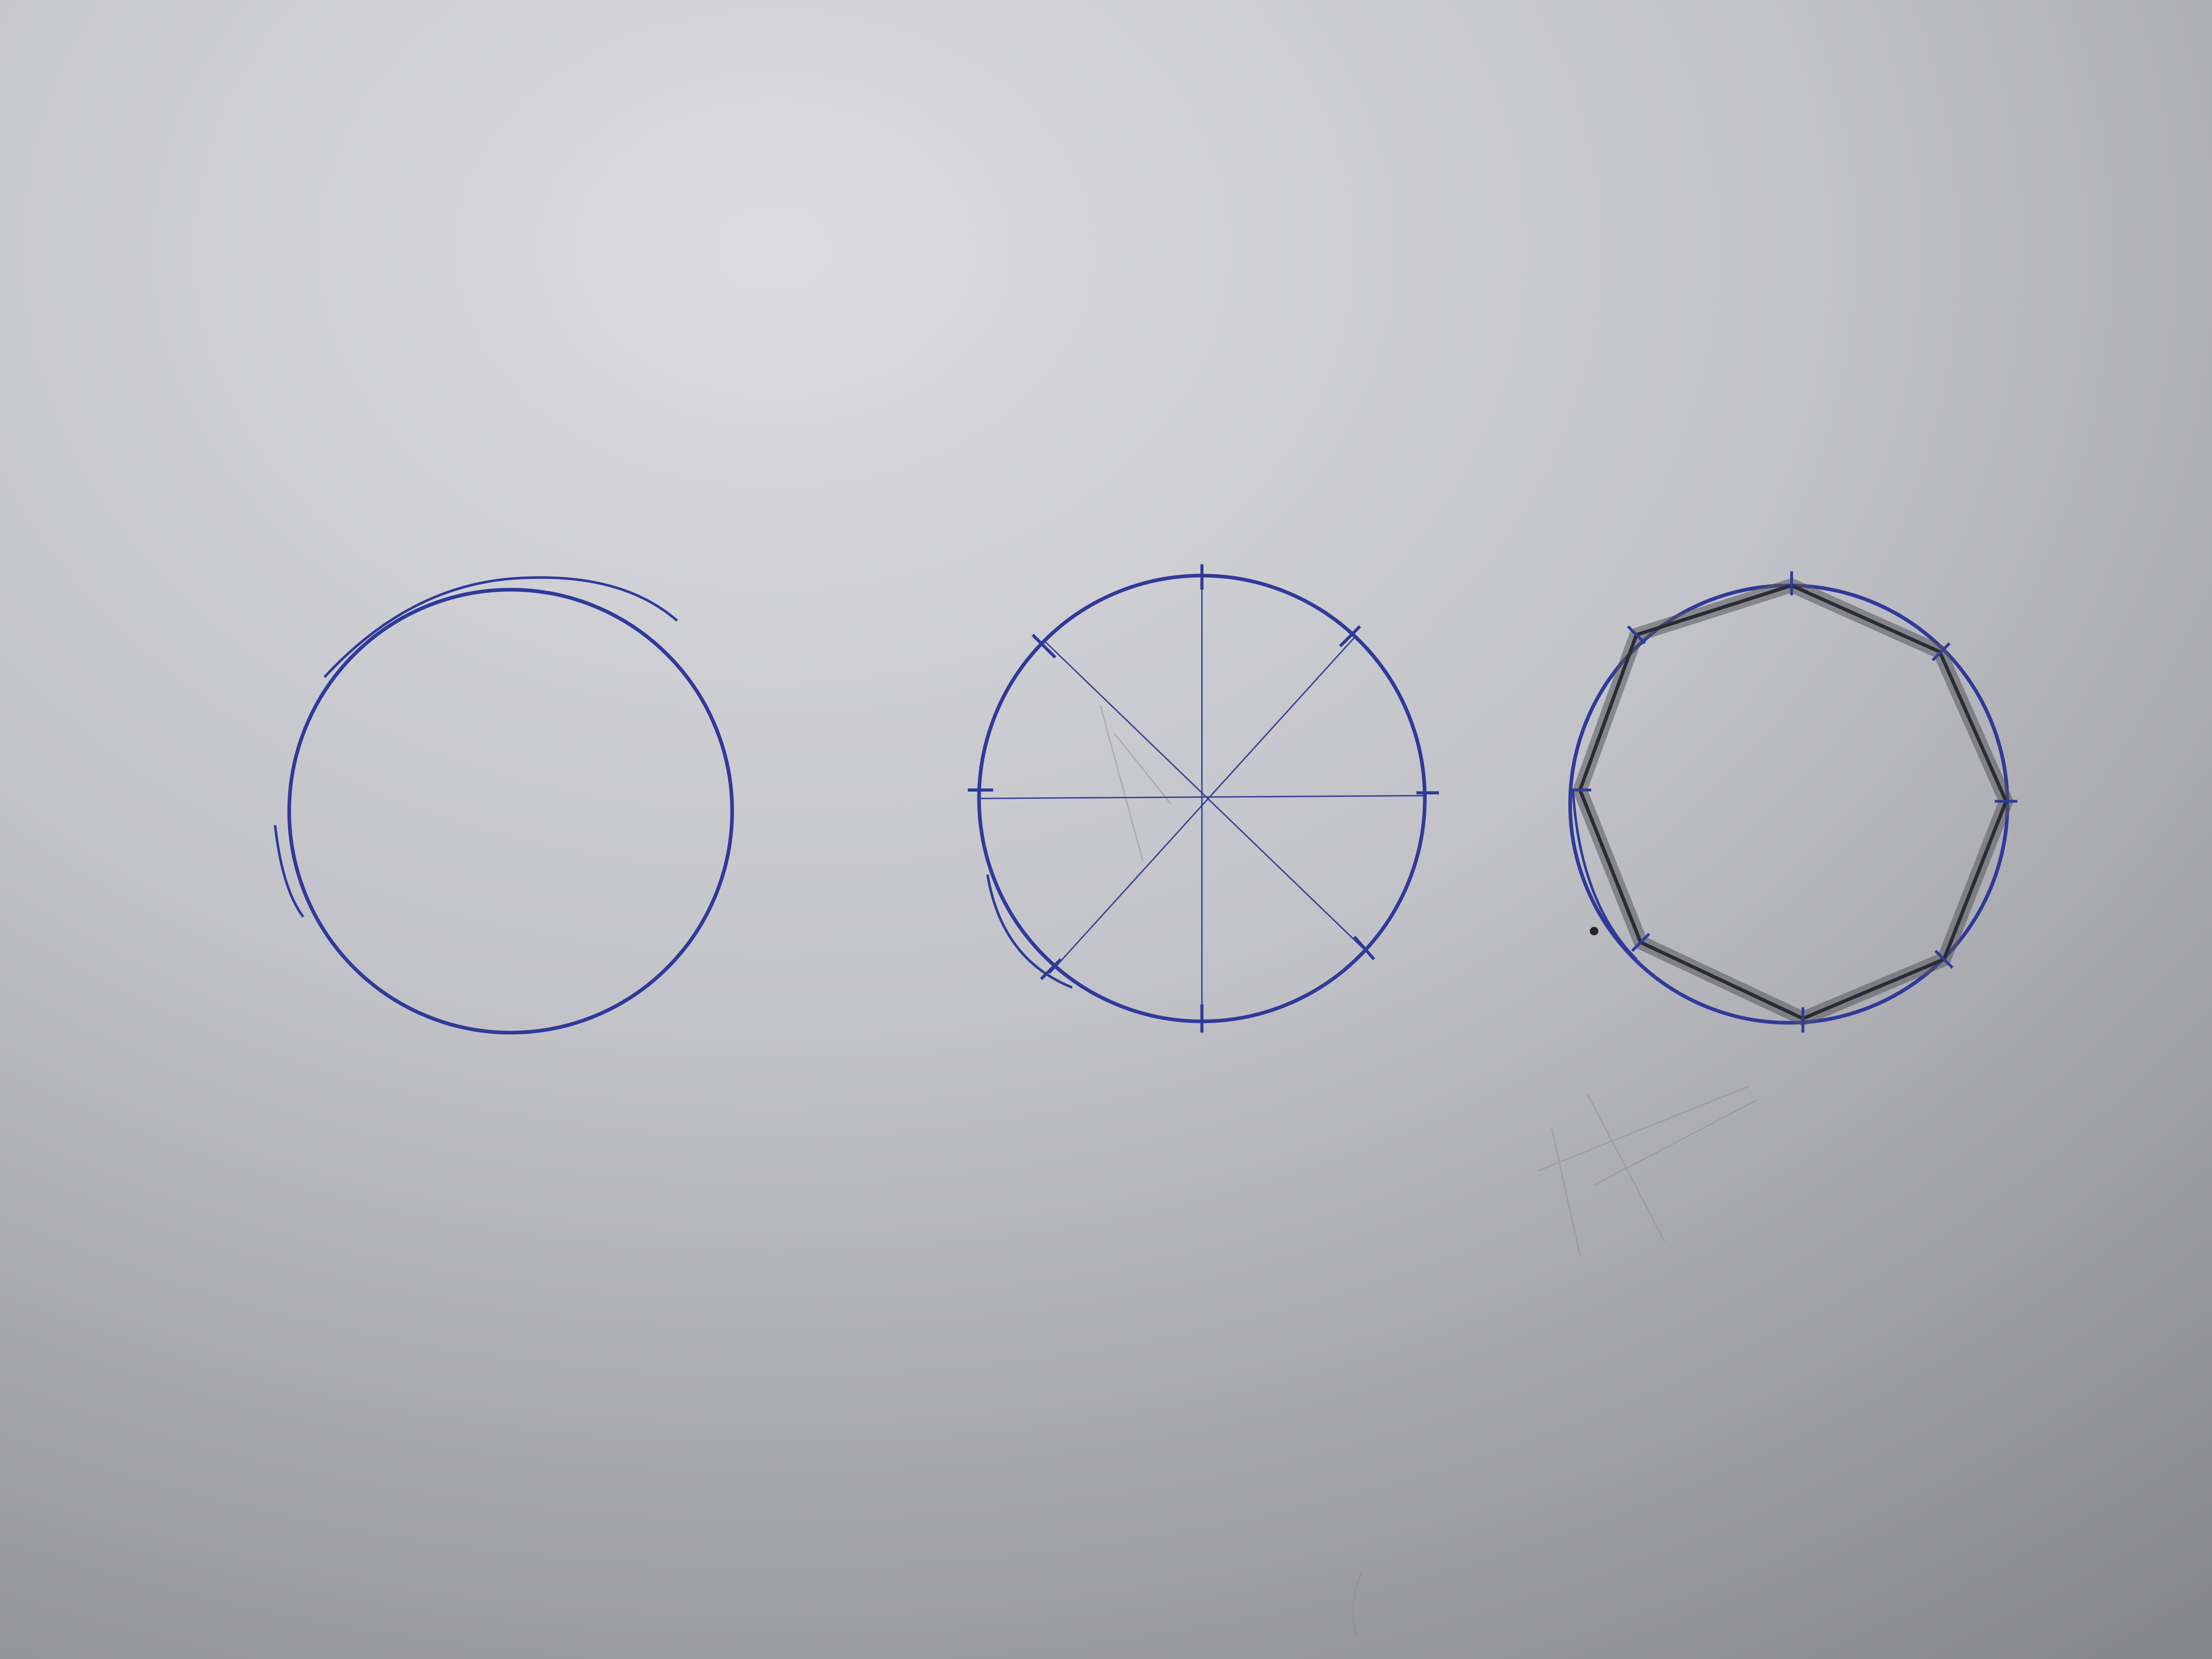  I want to click on circle-one, so click(504, 805).